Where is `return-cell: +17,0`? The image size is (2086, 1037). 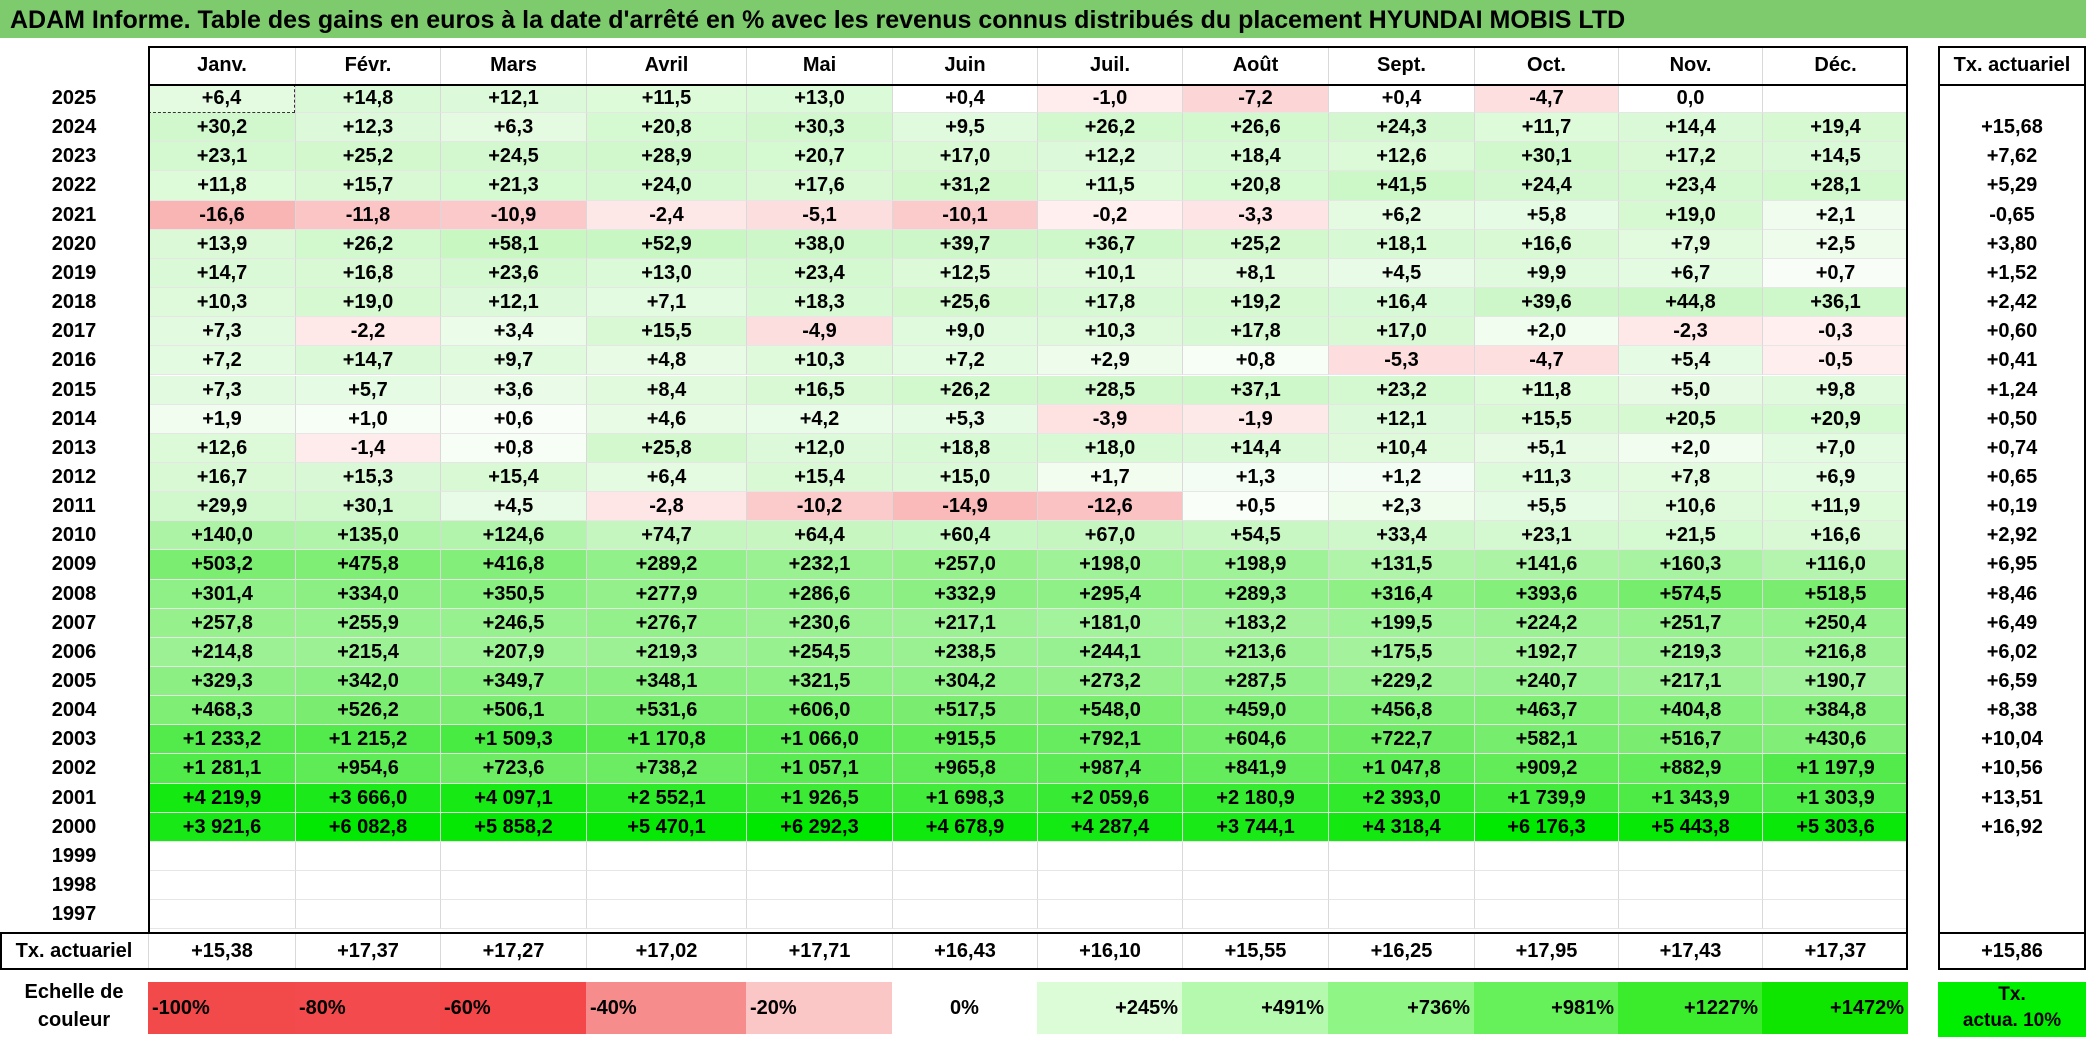 return-cell: +17,0 is located at coordinates (1401, 332).